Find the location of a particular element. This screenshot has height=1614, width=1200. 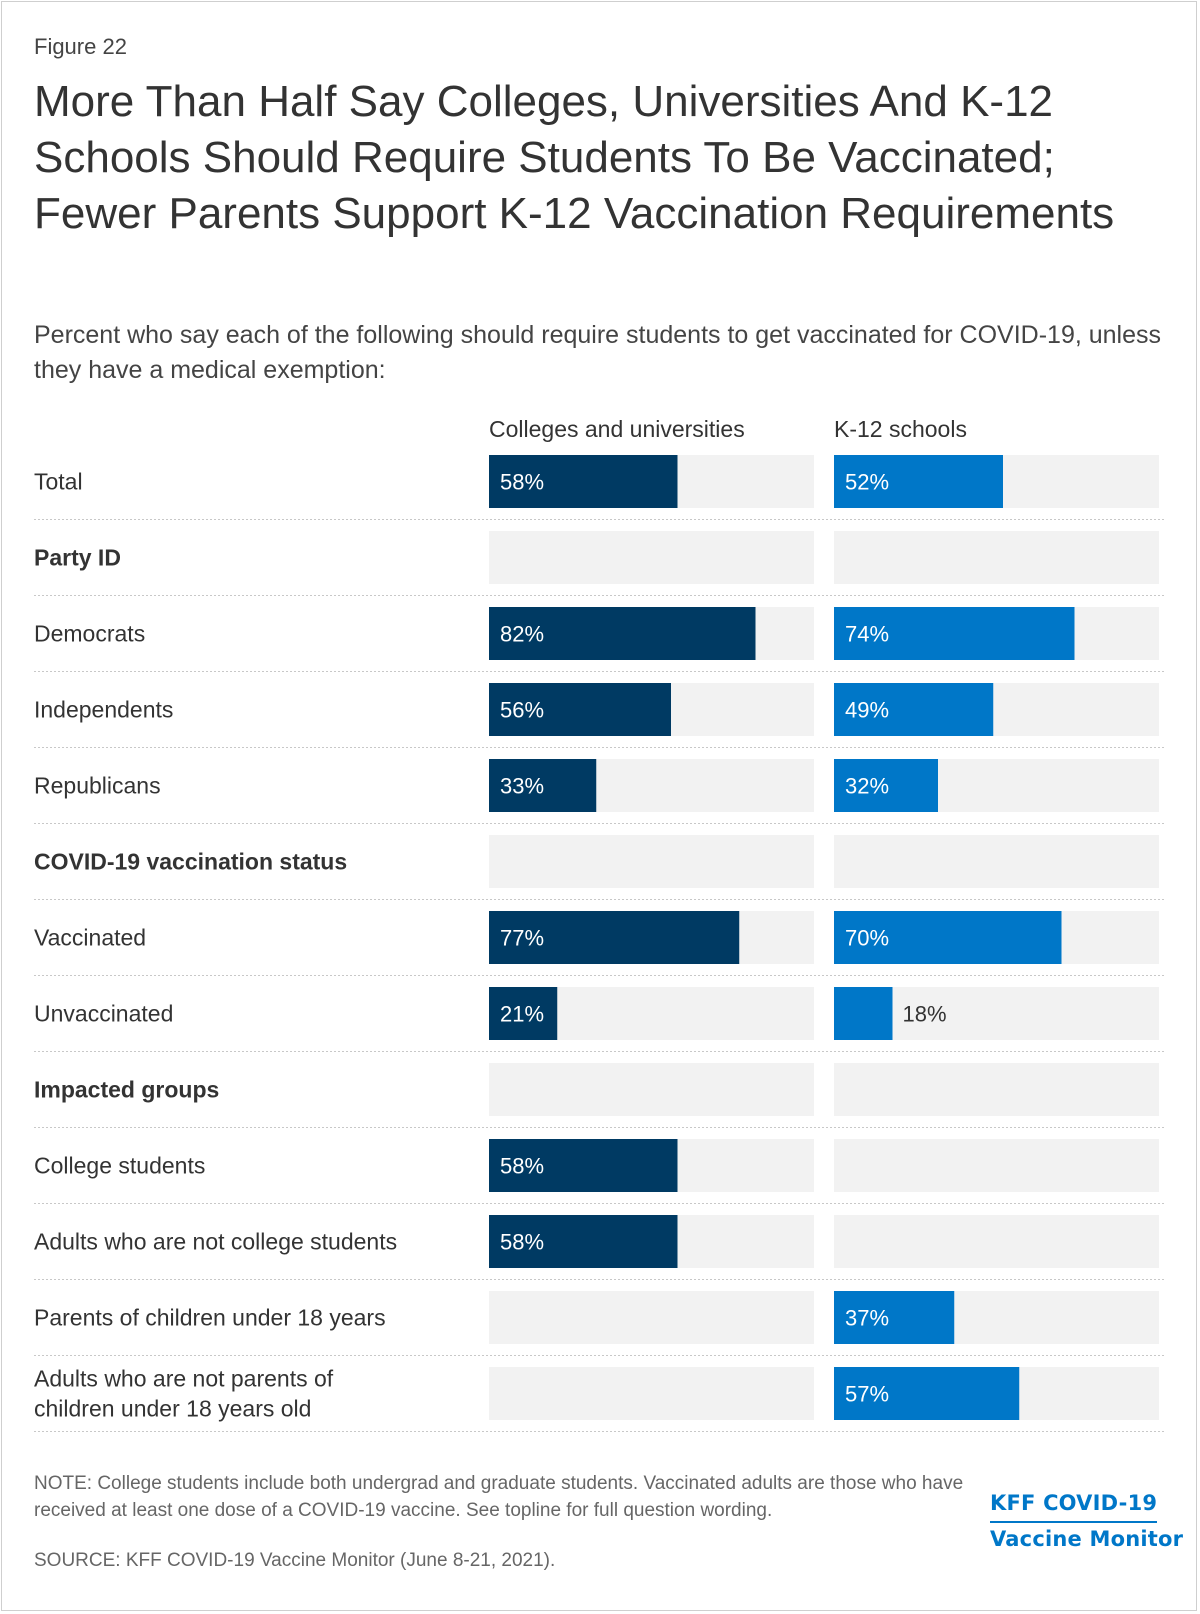

data-label-colleges-adults-who-are-not-college-students: 58% is located at coordinates (522, 1242).